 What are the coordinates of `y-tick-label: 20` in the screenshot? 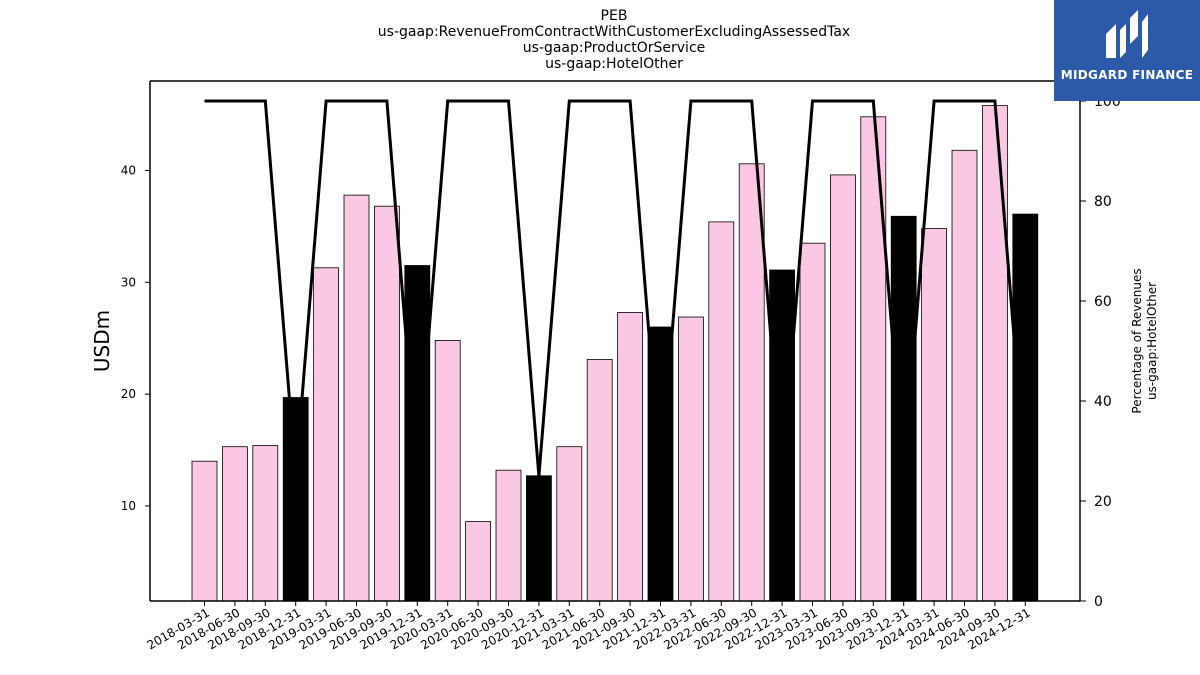 It's located at (128, 394).